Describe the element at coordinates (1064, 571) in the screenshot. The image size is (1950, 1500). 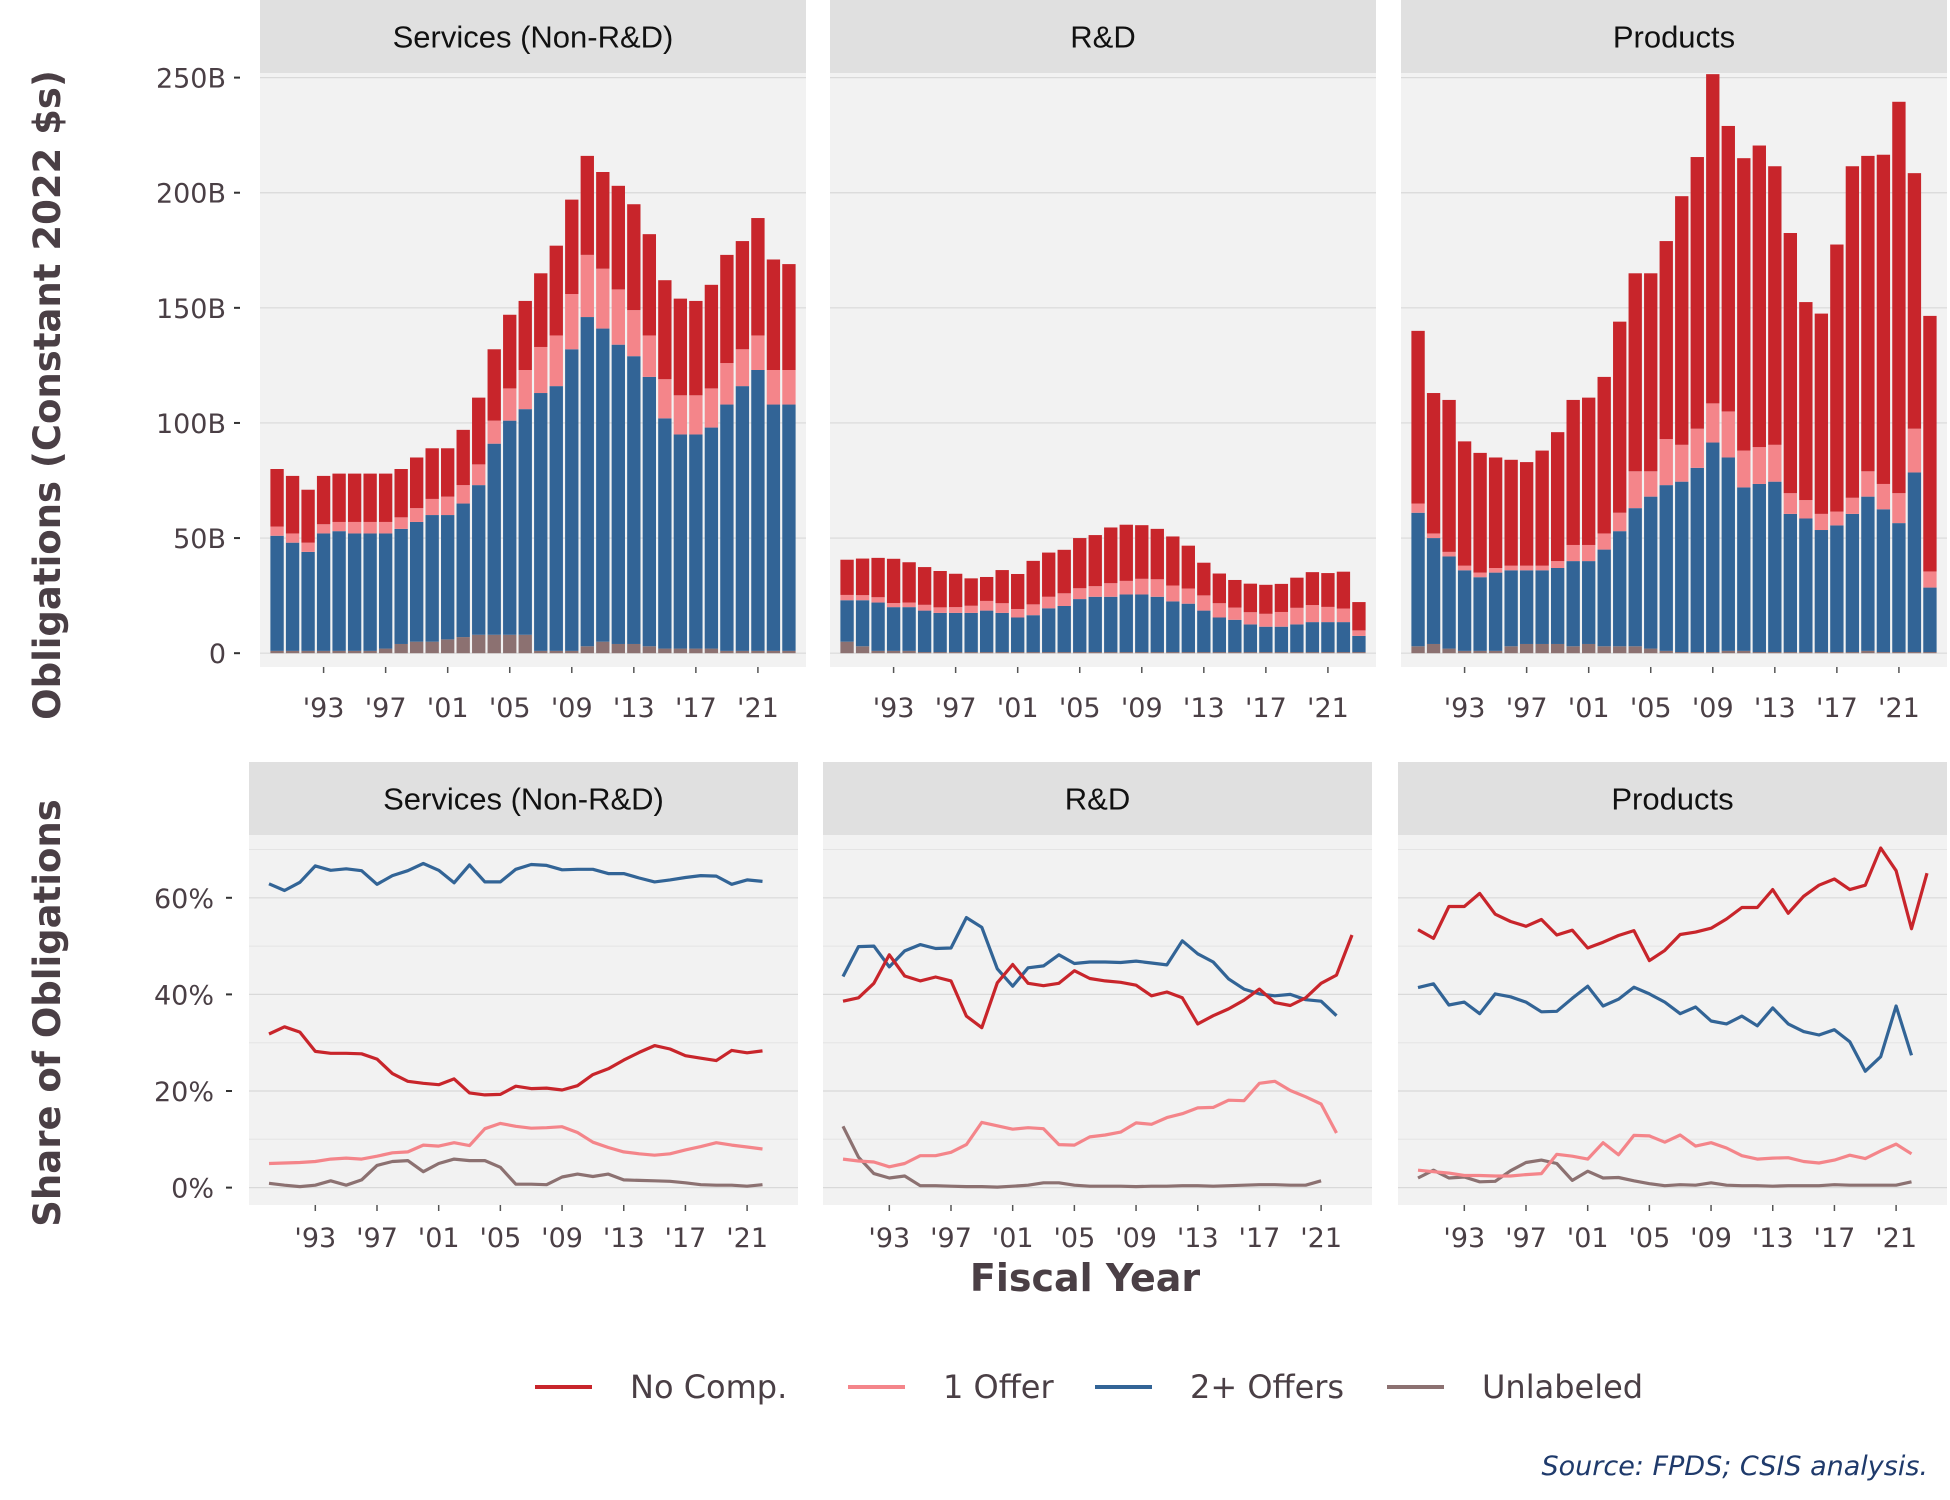
I see `bar-no-comp-2004` at that location.